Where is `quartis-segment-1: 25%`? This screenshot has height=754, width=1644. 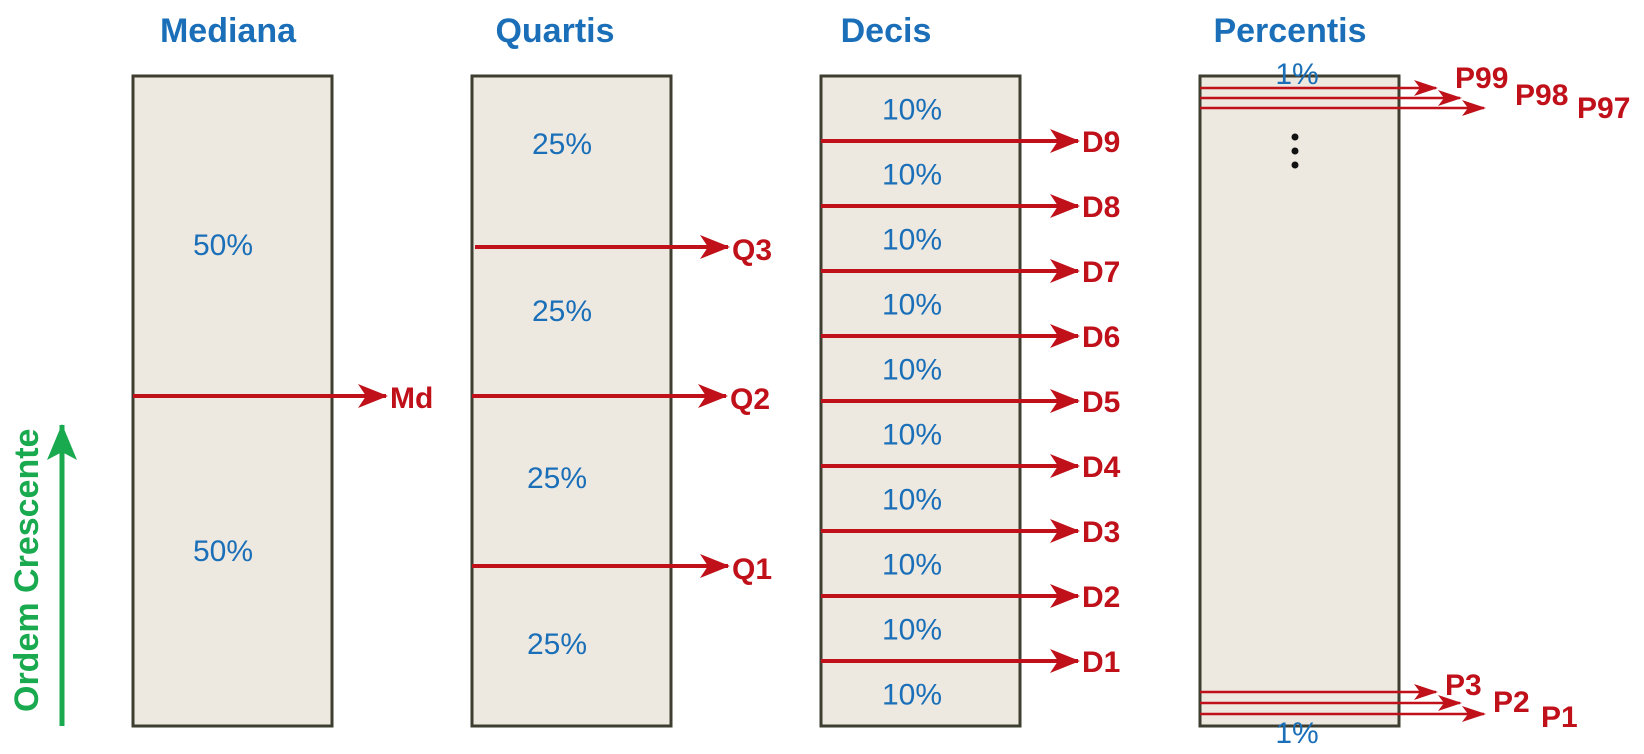 quartis-segment-1: 25% is located at coordinates (557, 644).